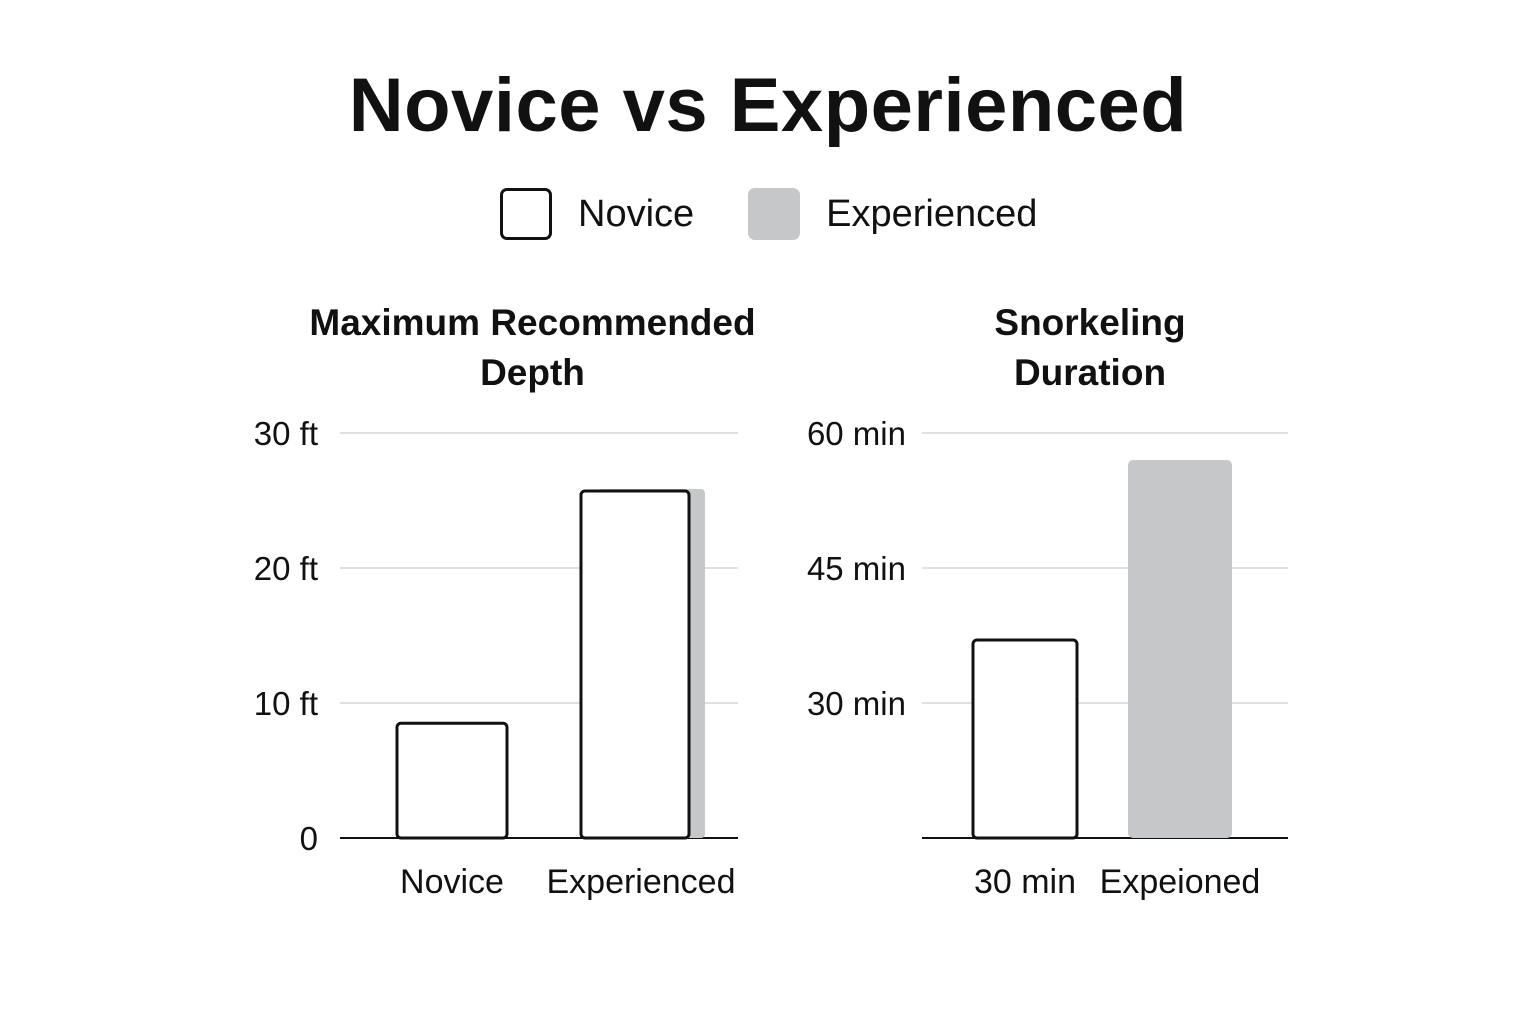 The height and width of the screenshot is (1024, 1536). I want to click on legend-label-novice: Novice, so click(636, 214).